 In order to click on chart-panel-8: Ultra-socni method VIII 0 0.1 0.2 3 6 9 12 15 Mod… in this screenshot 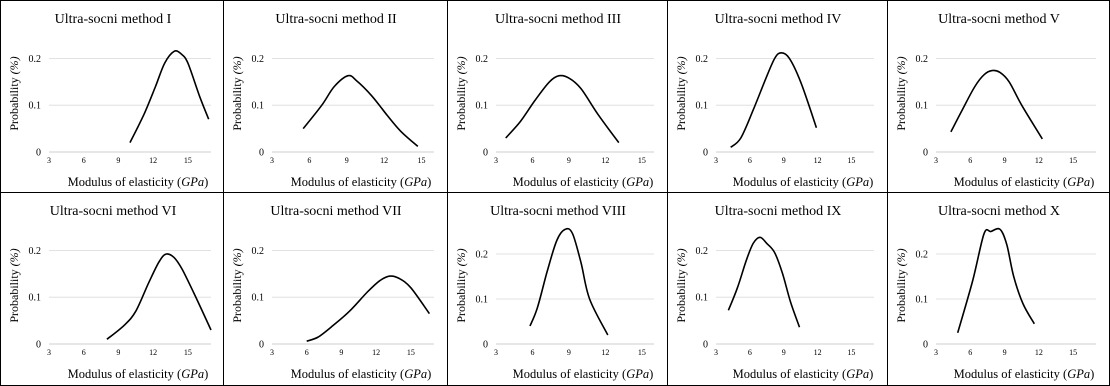, I will do `click(558, 289)`.